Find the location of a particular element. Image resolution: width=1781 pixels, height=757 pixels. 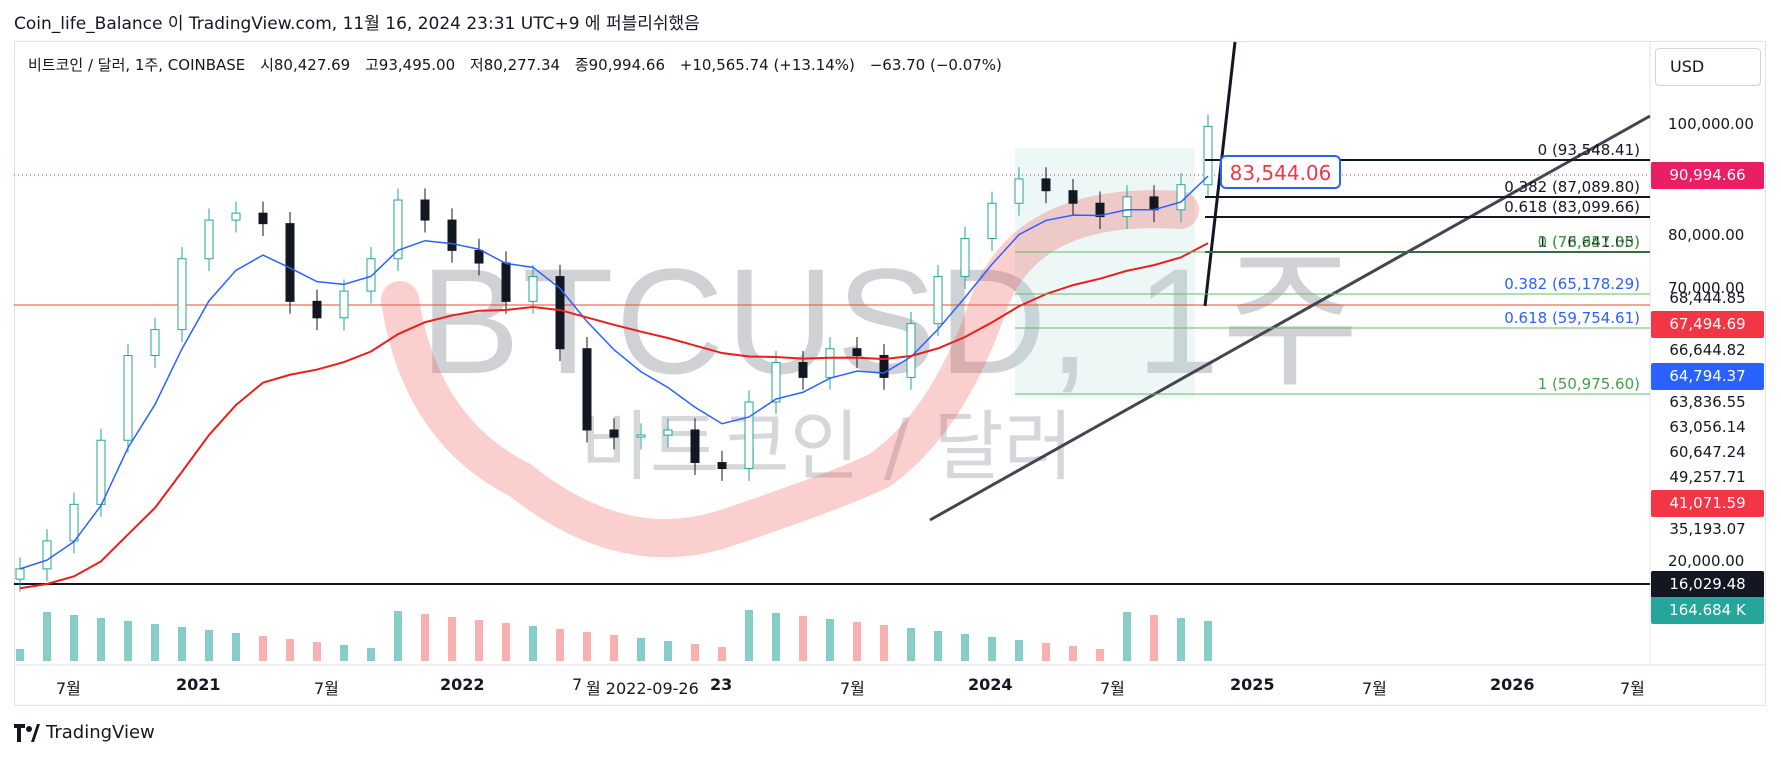

tradingview-logo: TradingView is located at coordinates (84, 732).